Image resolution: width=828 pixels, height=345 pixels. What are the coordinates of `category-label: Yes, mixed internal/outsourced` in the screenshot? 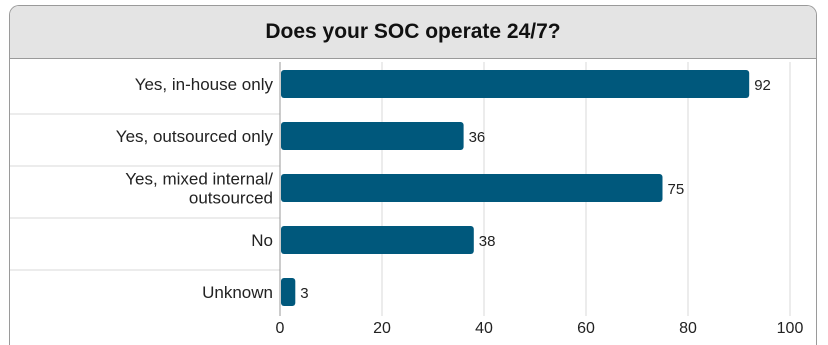 It's located at (199, 189).